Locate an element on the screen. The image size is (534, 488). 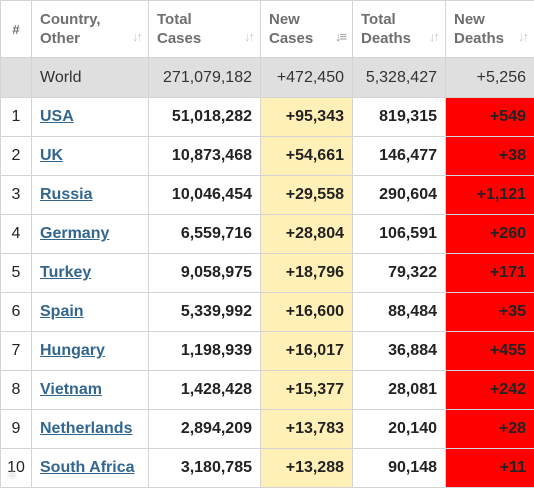
new-cases-cell: +95,343 is located at coordinates (307, 117).